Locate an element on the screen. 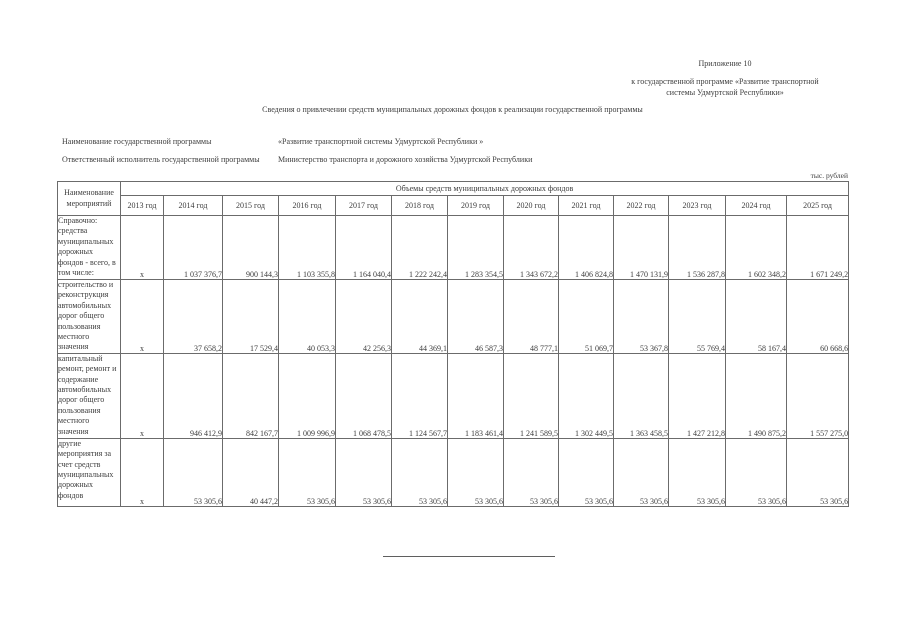  value-cell: 53 367,8 is located at coordinates (641, 316).